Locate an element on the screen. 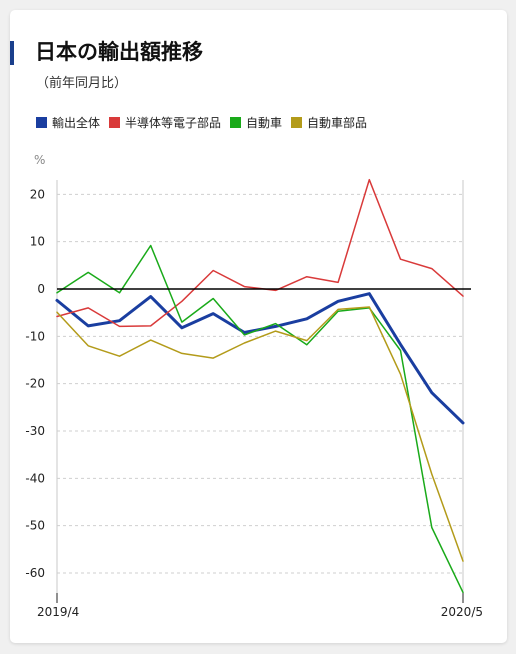  chart-subtitle: （前年同月比） is located at coordinates (82, 83).